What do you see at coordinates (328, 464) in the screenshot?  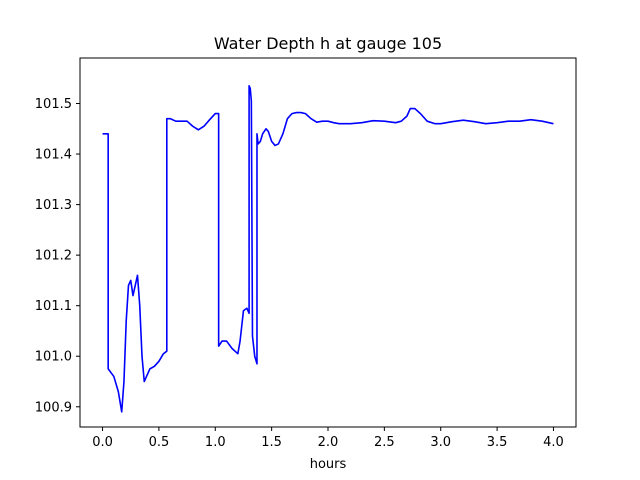 I see `x-axis-label: hours` at bounding box center [328, 464].